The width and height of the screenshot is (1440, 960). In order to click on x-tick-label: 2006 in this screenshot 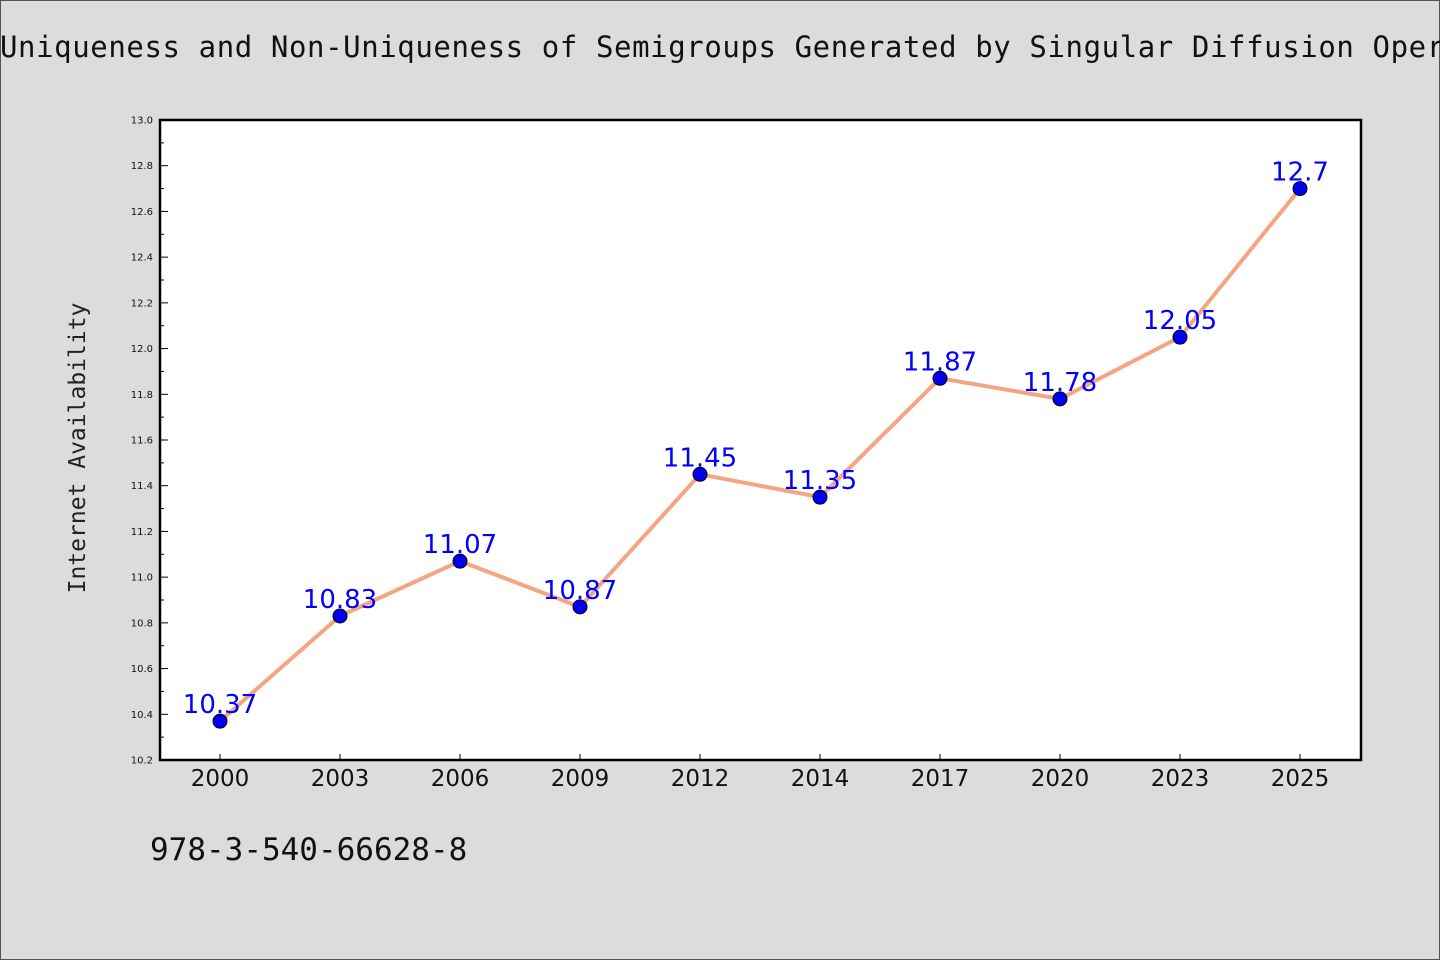, I will do `click(460, 779)`.